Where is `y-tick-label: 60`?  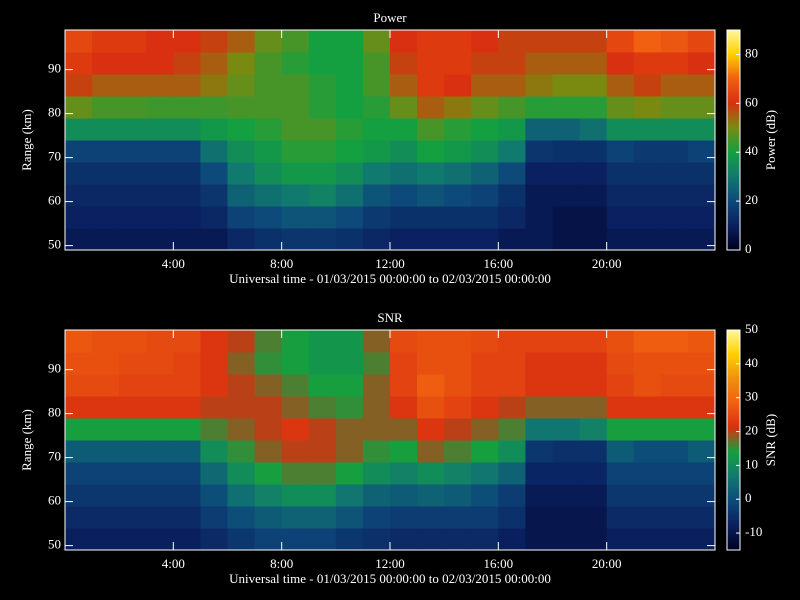 y-tick-label: 60 is located at coordinates (54, 200).